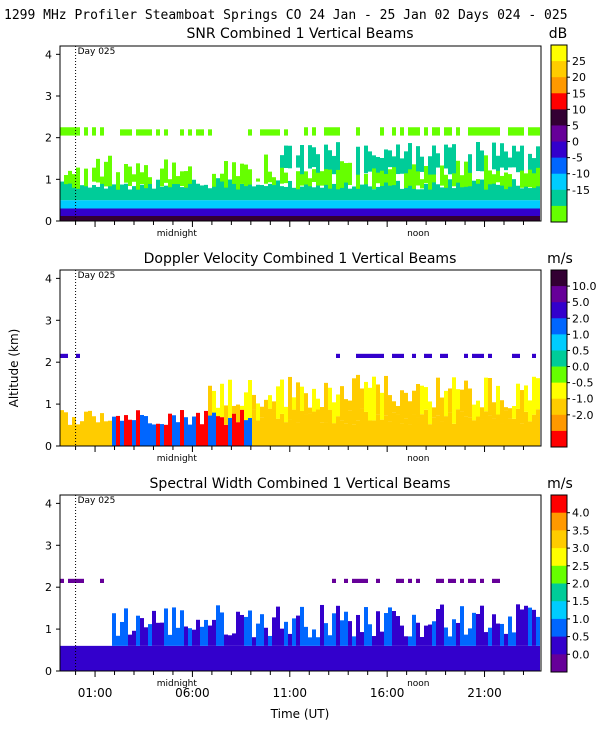  I want to click on colorbar-label: 10.0, so click(584, 286).